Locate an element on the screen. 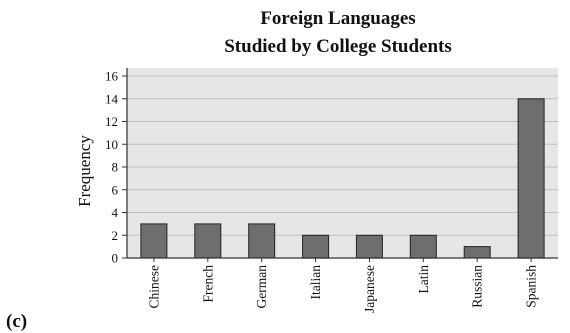 Image resolution: width=570 pixels, height=333 pixels. y-tick-labels: 0 2 4 6 8 10 12 14 16 is located at coordinates (112, 167).